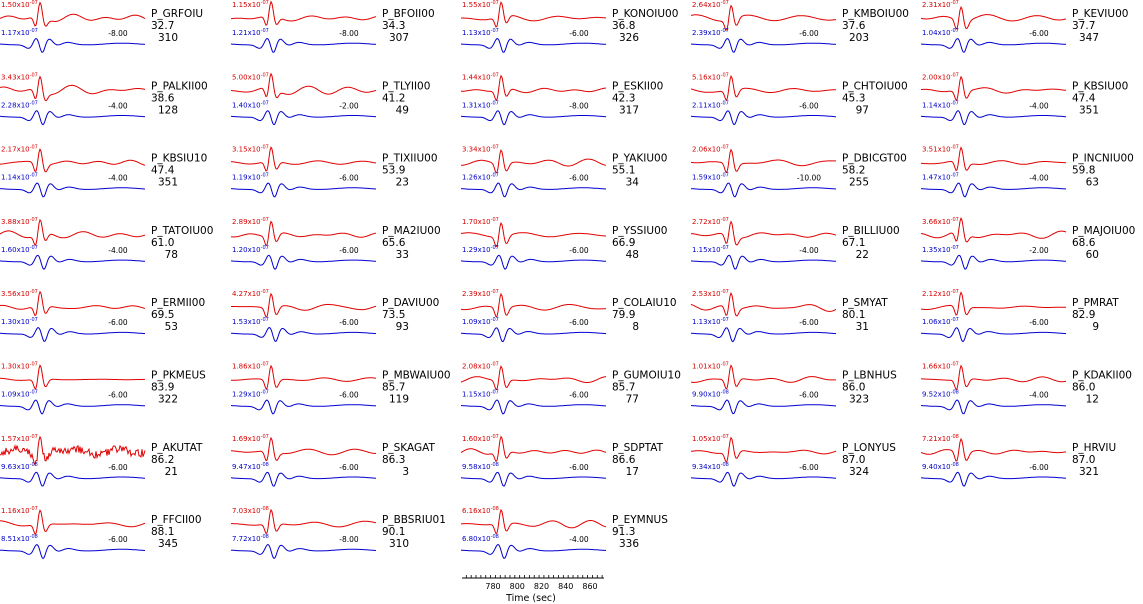 The height and width of the screenshot is (604, 1143). I want to click on station-distance: 42.3, so click(623, 98).